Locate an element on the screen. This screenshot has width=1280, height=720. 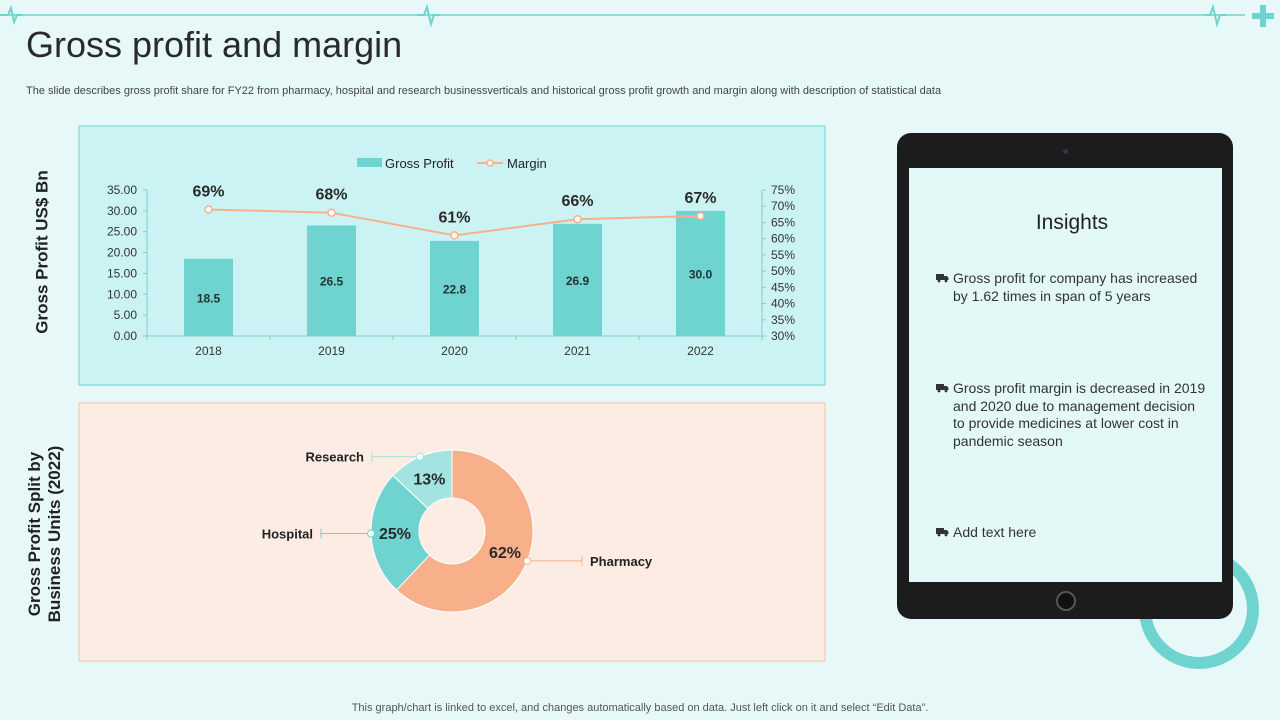
tablet-screen is located at coordinates (1065, 375).